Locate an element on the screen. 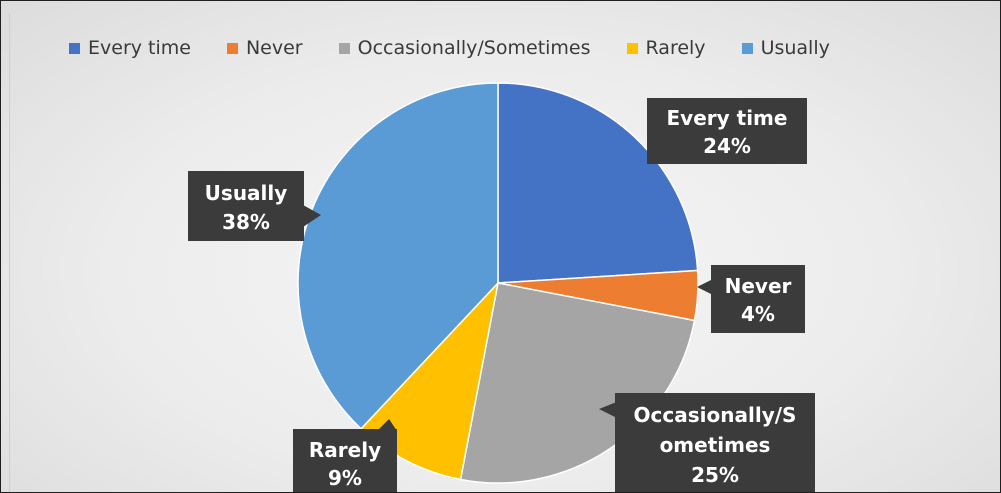  data-label-usually-box is located at coordinates (246, 206).